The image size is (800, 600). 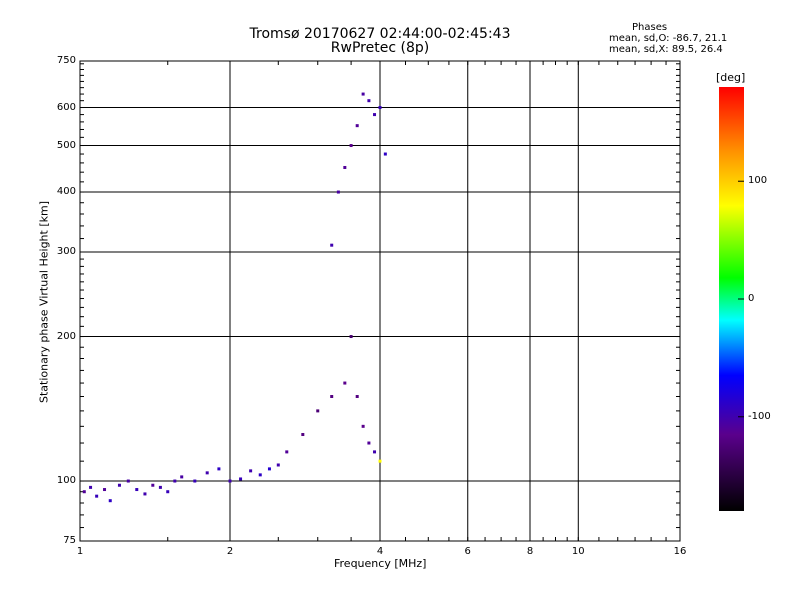 I want to click on chart-title: Tromsø 20170627 02:44:00-02:45:43, so click(x=380, y=34).